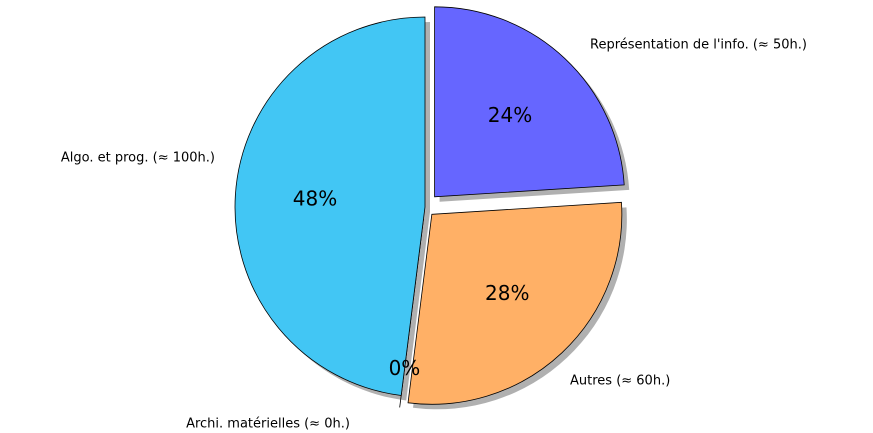 This screenshot has height=433, width=873. What do you see at coordinates (698, 45) in the screenshot?
I see `slice-label: Représentation de l'info. (≈ 50h.)` at bounding box center [698, 45].